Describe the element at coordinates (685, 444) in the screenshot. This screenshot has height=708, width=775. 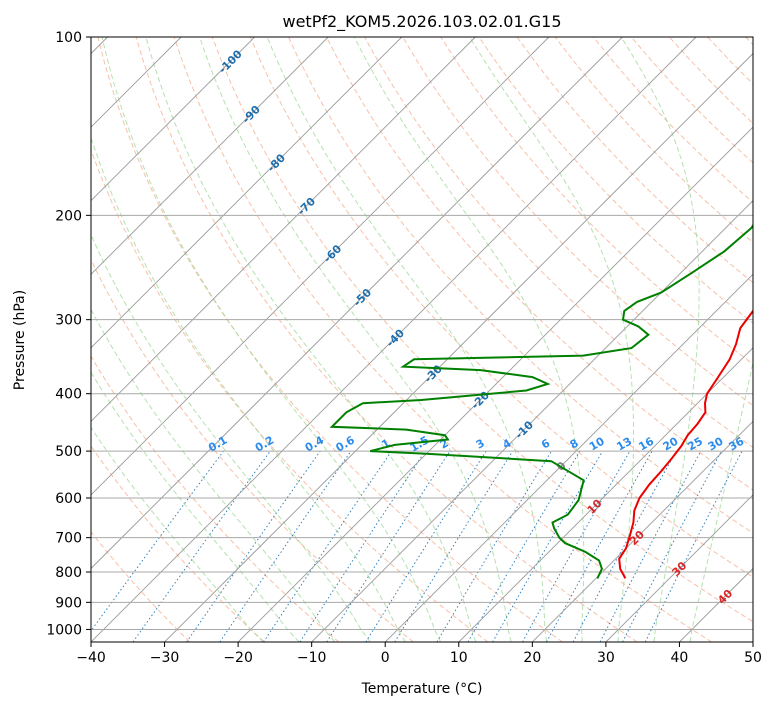
I see `temperature-profile` at that location.